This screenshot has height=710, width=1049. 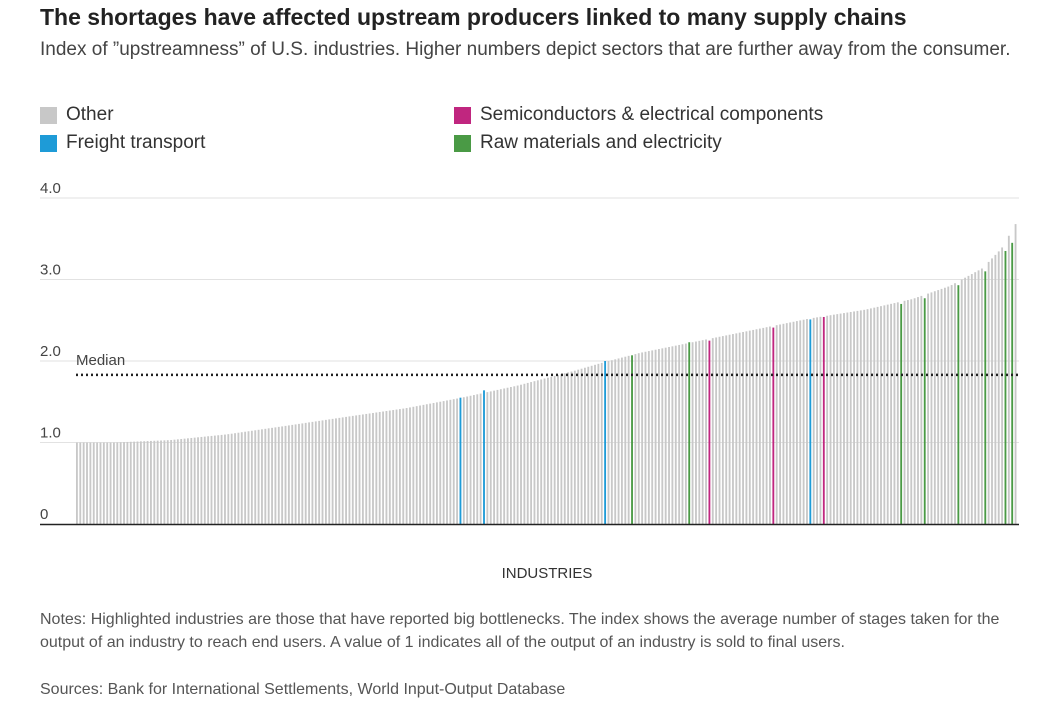 I want to click on legend-item-other: Other, so click(x=77, y=115).